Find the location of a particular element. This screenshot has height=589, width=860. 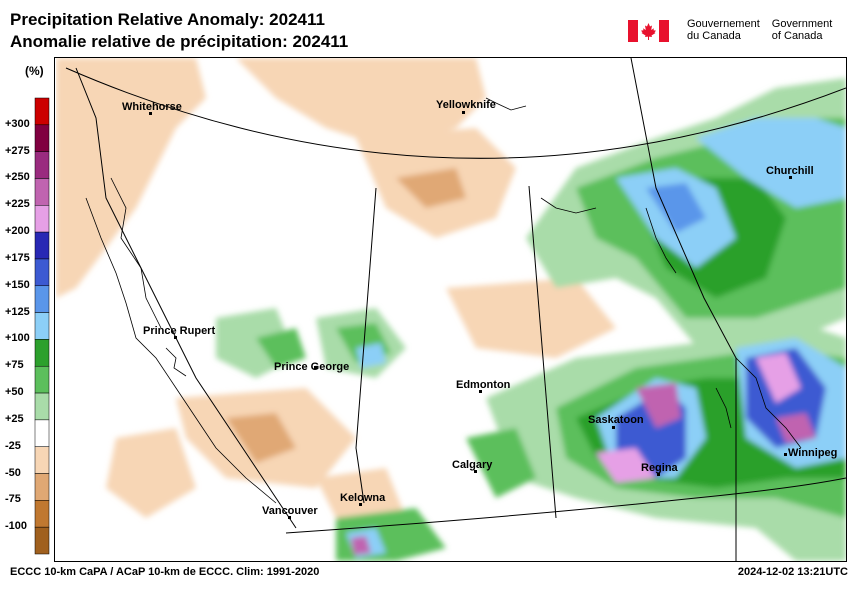

legend-tick-label: +150 is located at coordinates (17, 284).